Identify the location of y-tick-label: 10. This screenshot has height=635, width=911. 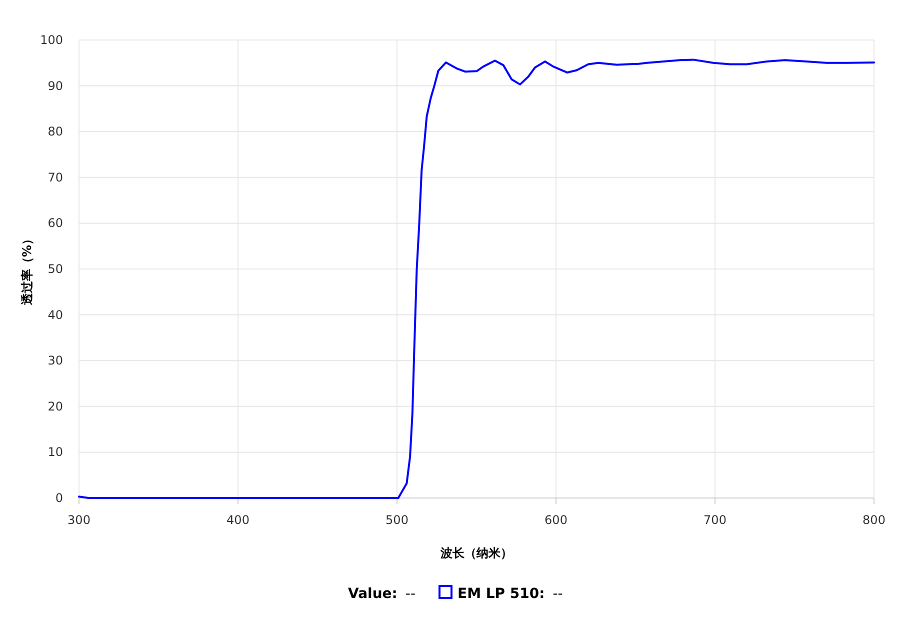
(55, 452).